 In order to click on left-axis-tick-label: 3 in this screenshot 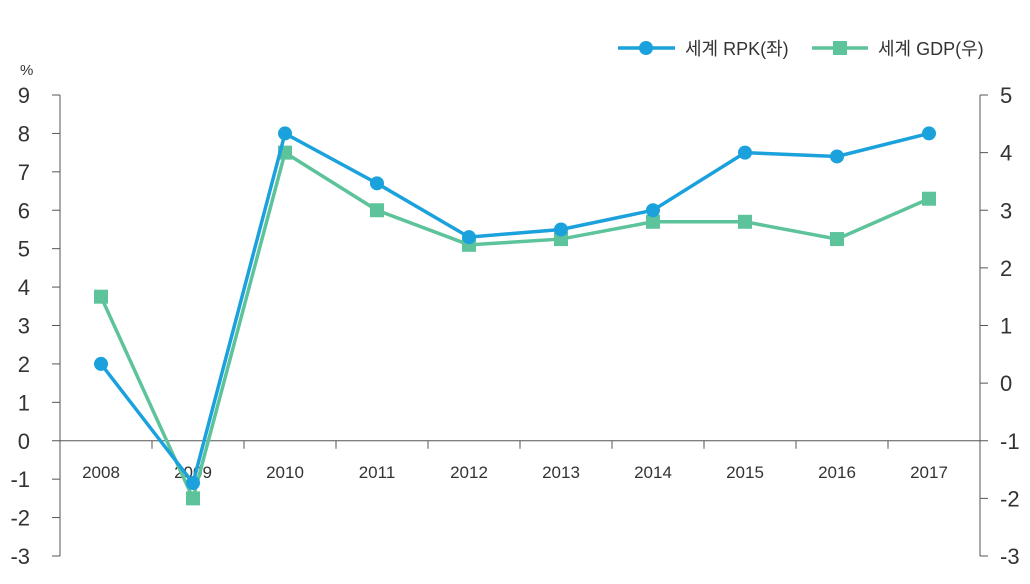, I will do `click(24, 326)`.